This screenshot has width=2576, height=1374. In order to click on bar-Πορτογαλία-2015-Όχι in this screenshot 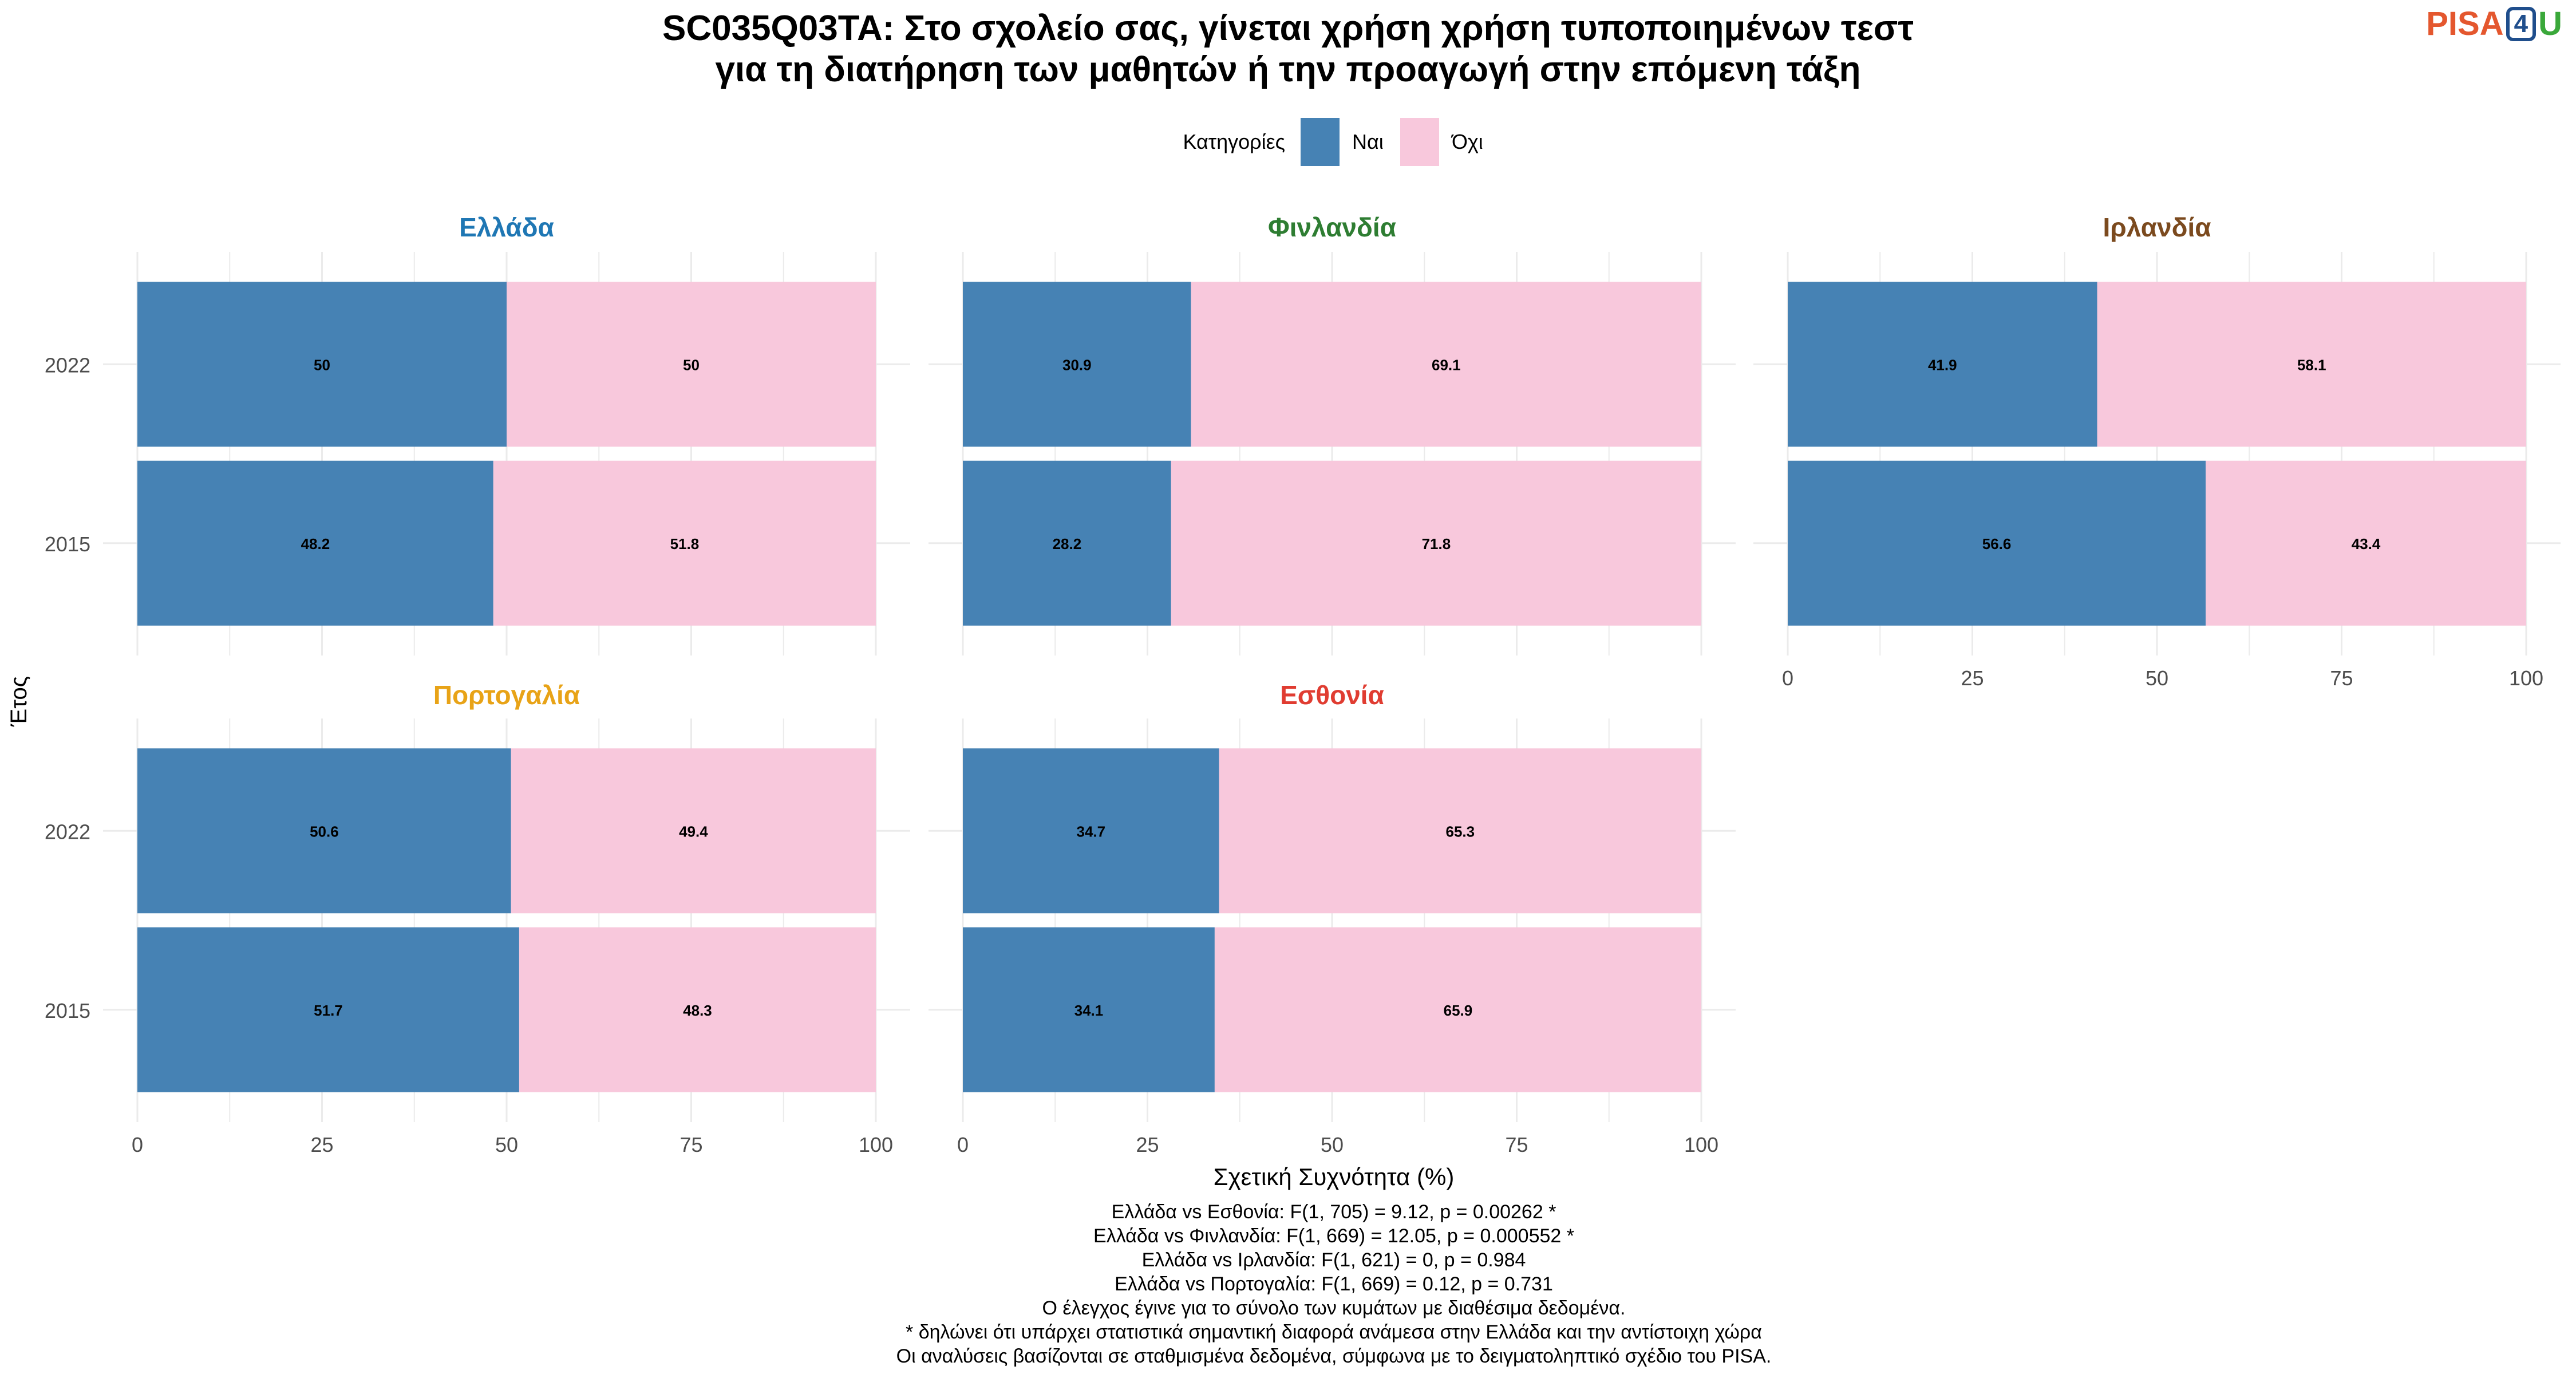, I will do `click(697, 1009)`.